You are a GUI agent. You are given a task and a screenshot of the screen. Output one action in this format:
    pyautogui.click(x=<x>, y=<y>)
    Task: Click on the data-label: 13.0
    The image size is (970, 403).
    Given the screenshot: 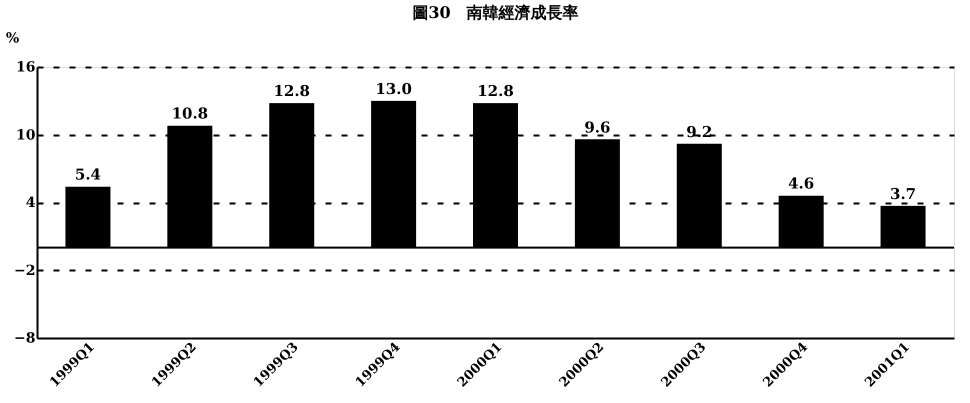 What is the action you would take?
    pyautogui.click(x=393, y=89)
    